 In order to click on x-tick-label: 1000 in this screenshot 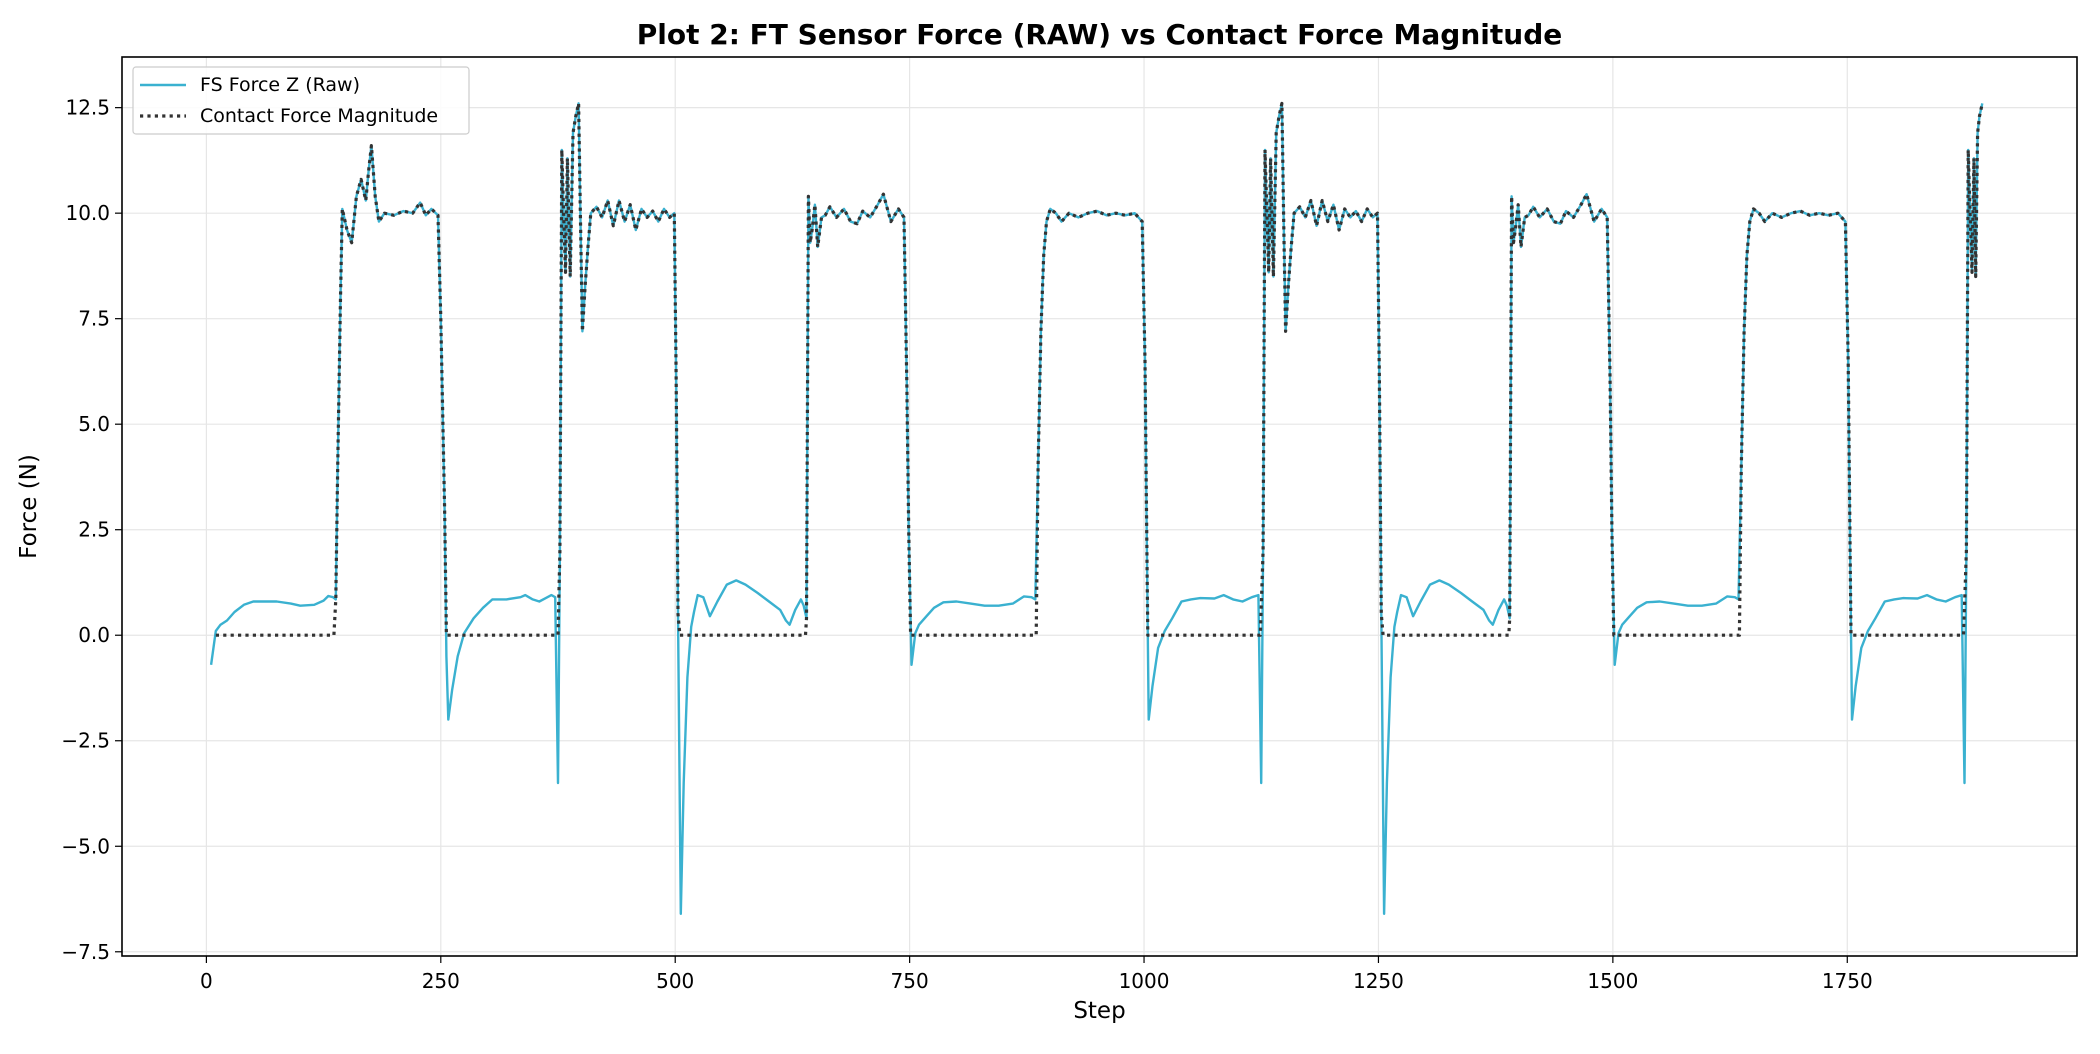, I will do `click(1144, 981)`.